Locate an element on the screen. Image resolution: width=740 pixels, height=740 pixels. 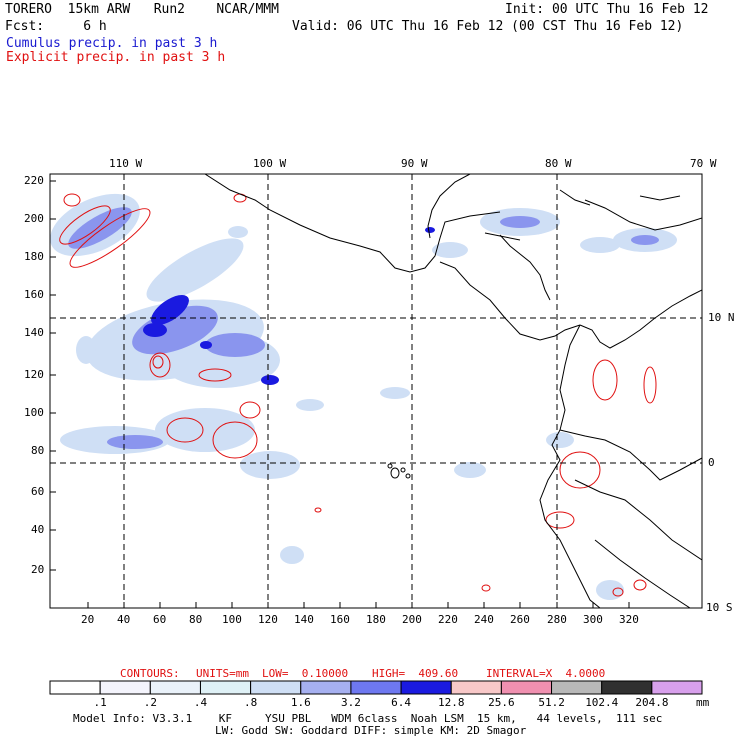
colorbar-unit: mm is located at coordinates (703, 702).